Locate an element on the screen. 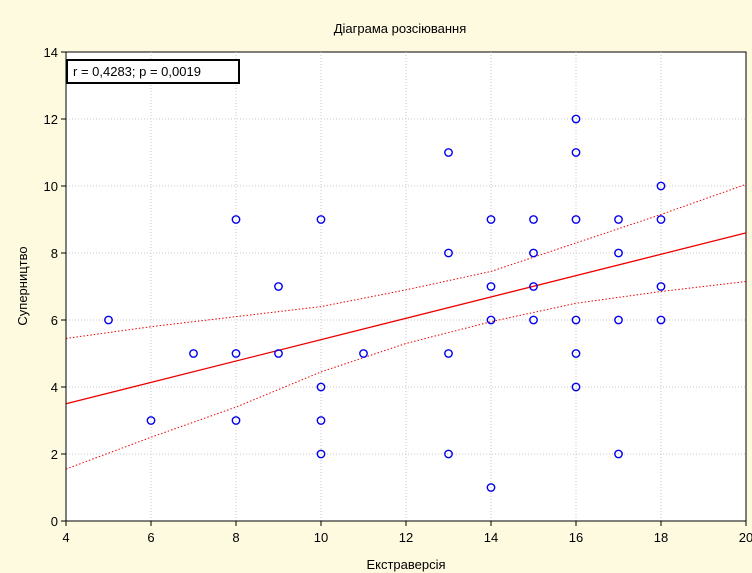 This screenshot has height=573, width=752. x-tick-label: 4 is located at coordinates (65, 537).